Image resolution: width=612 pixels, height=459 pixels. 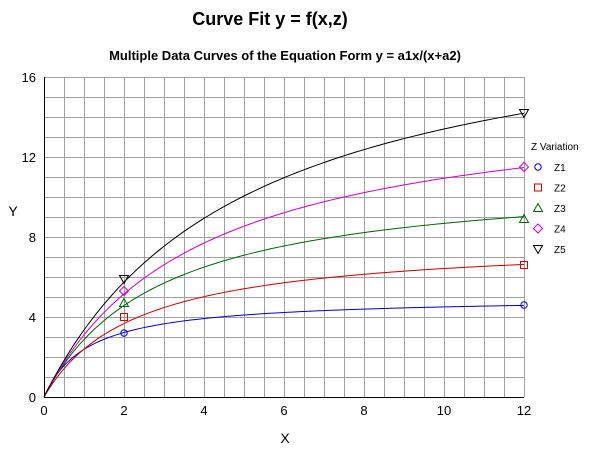 What do you see at coordinates (560, 230) in the screenshot?
I see `legend-label-z4: Z4` at bounding box center [560, 230].